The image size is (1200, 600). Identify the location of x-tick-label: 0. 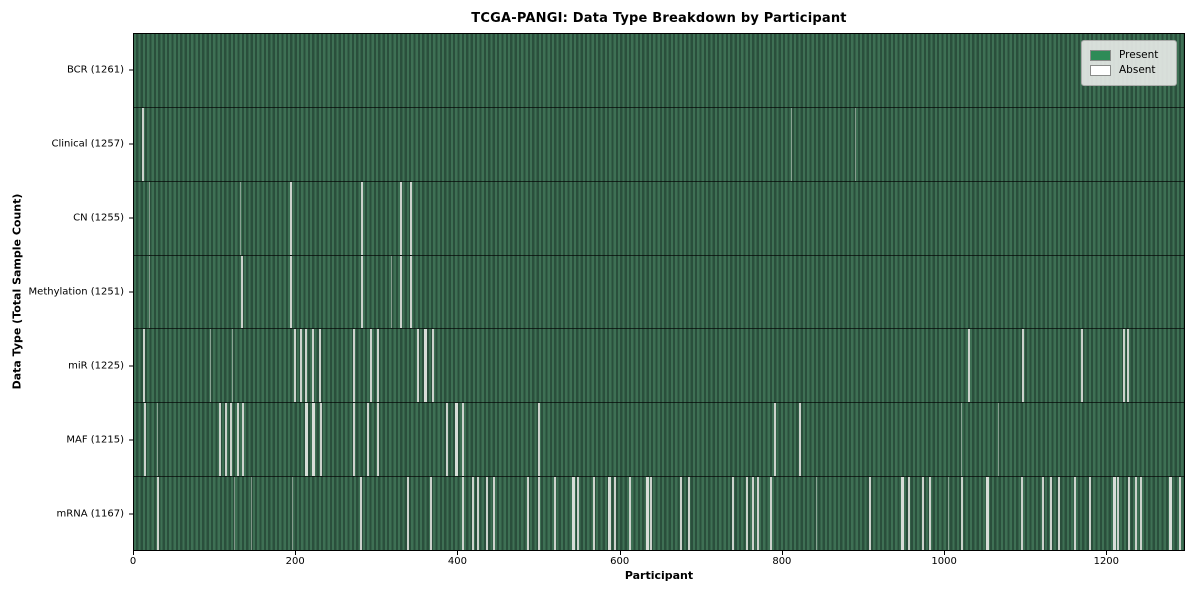
(133, 561).